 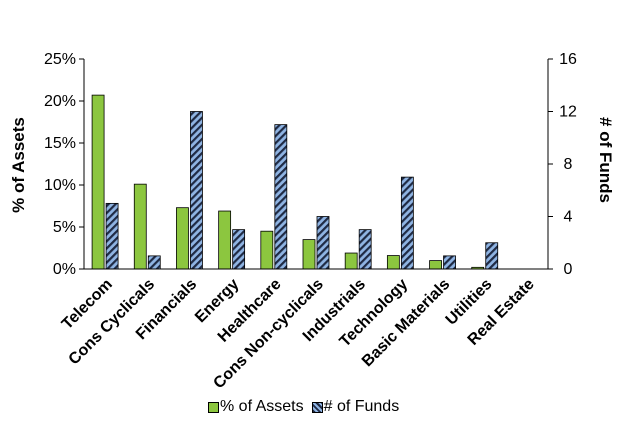 What do you see at coordinates (262, 406) in the screenshot?
I see `legend-label-assets: % of Assets` at bounding box center [262, 406].